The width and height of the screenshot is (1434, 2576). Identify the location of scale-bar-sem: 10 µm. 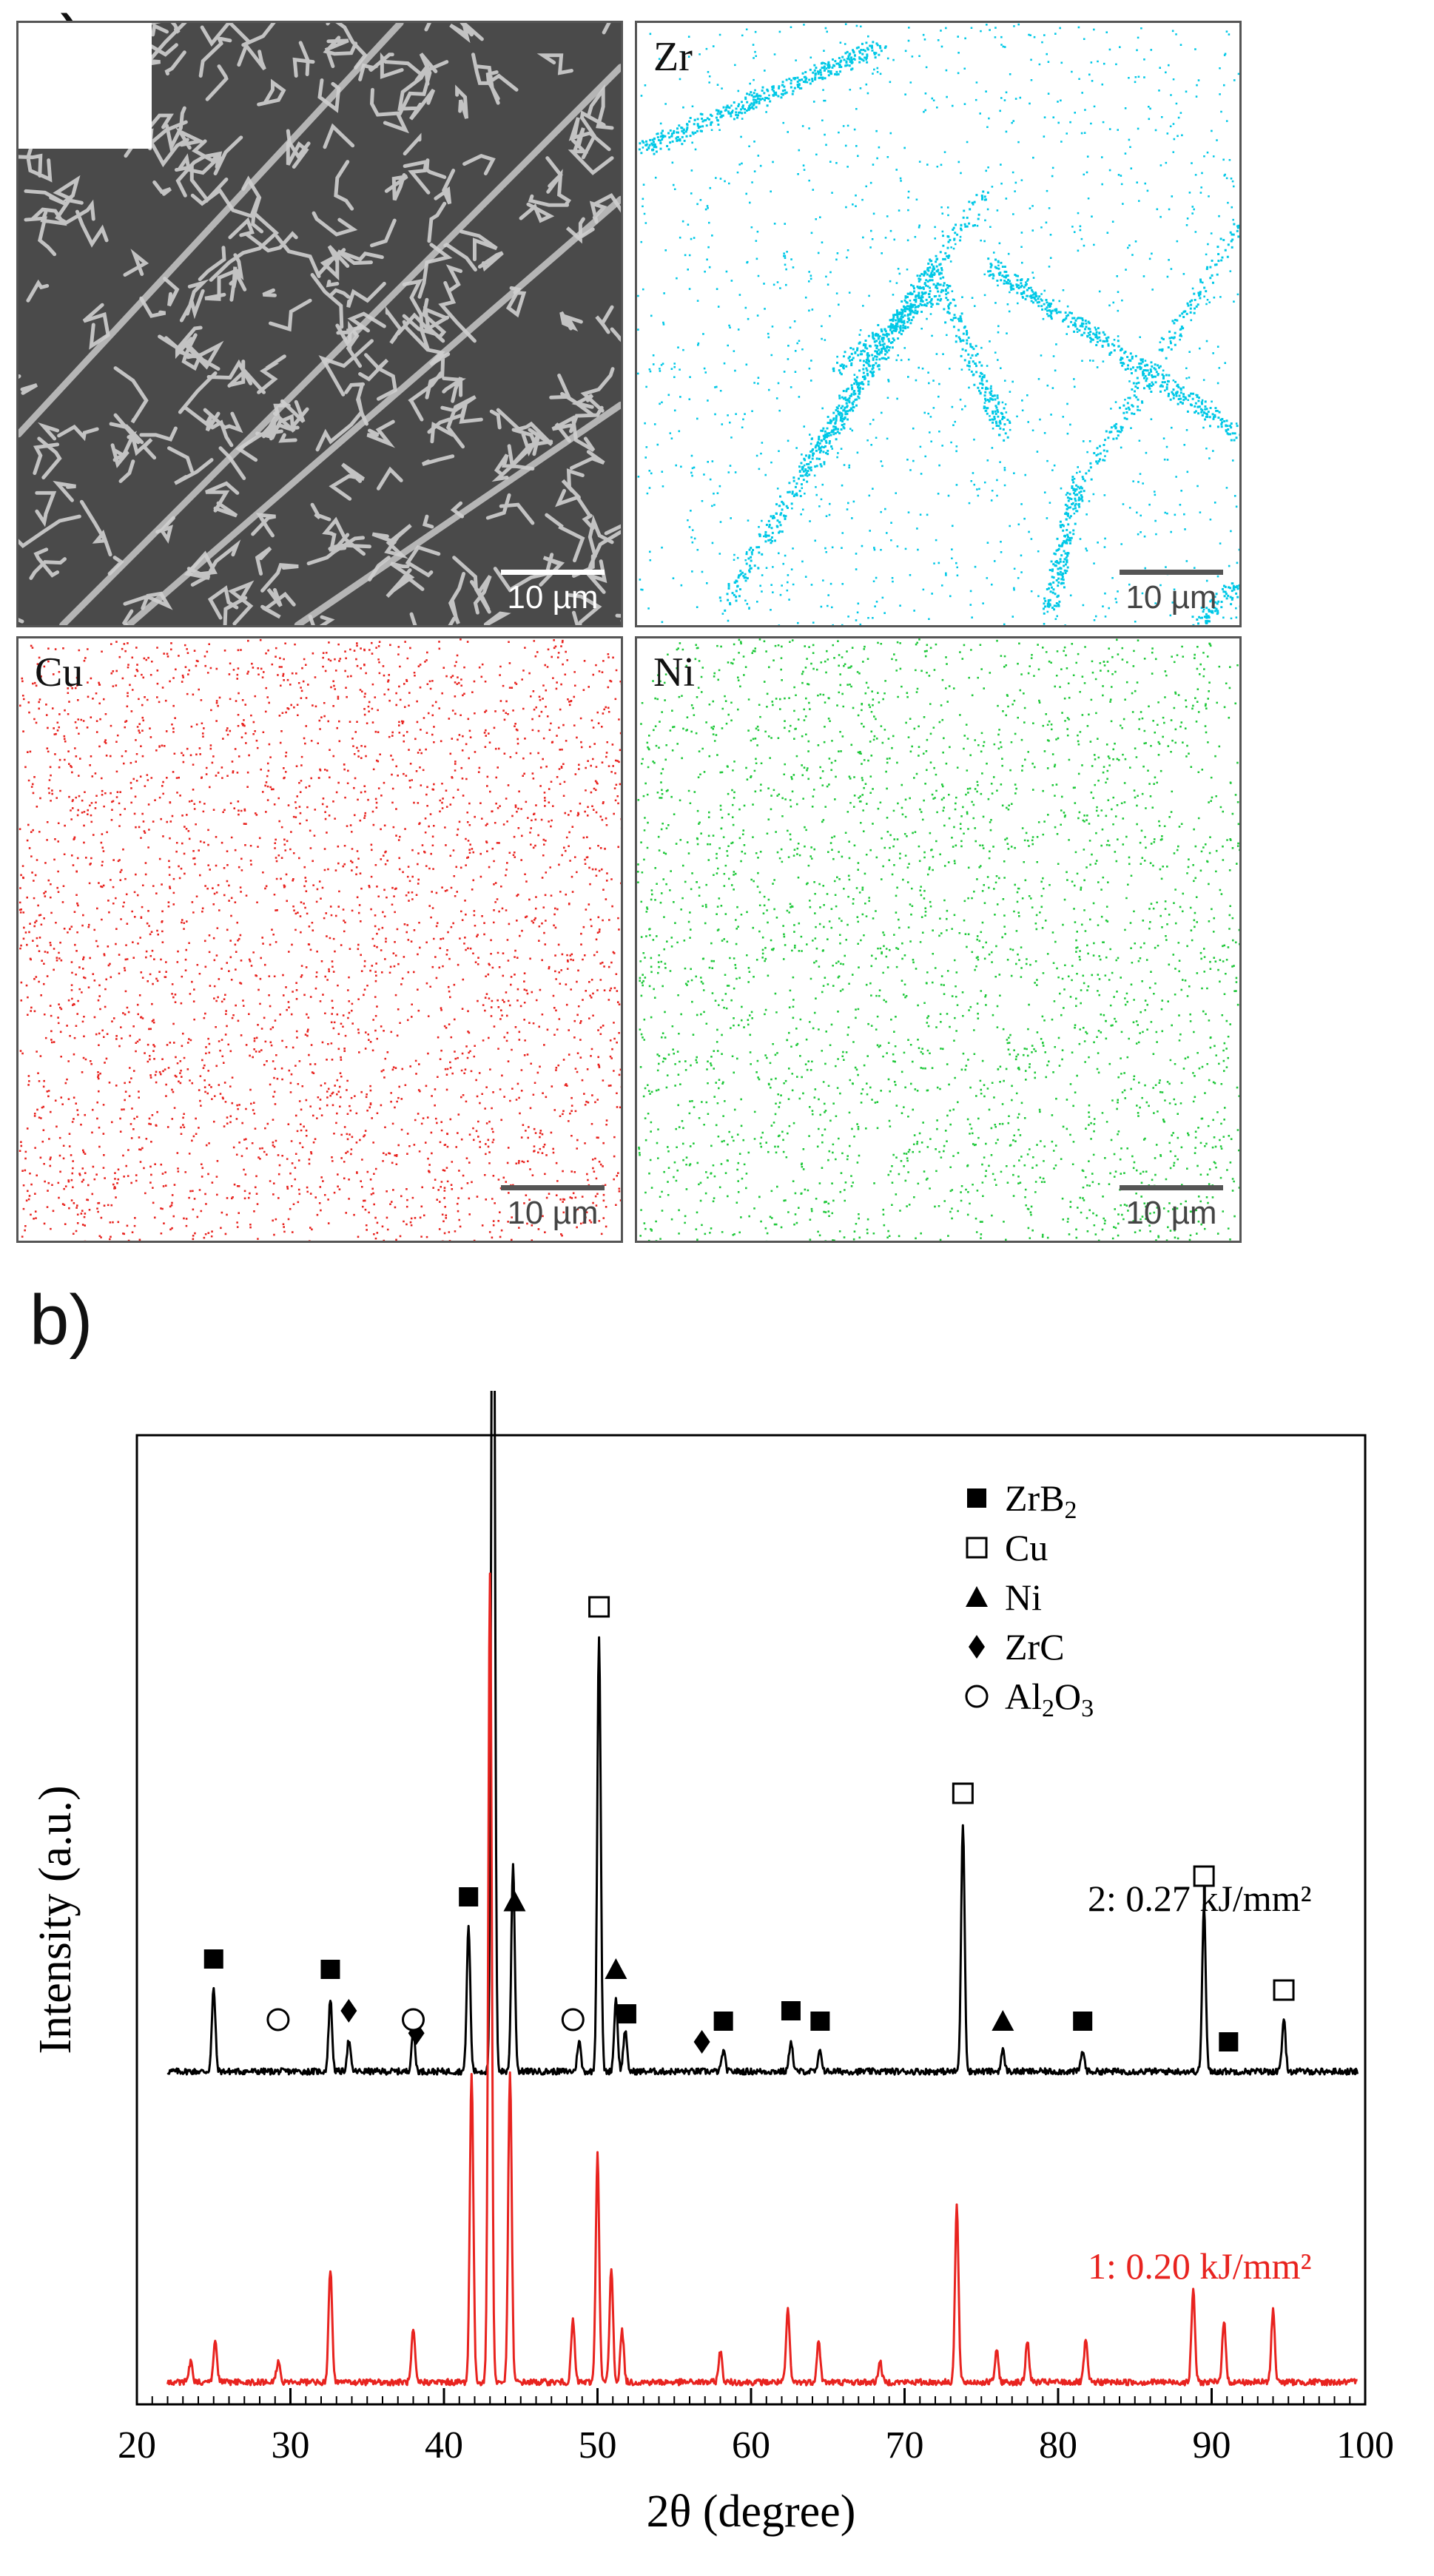
(553, 593).